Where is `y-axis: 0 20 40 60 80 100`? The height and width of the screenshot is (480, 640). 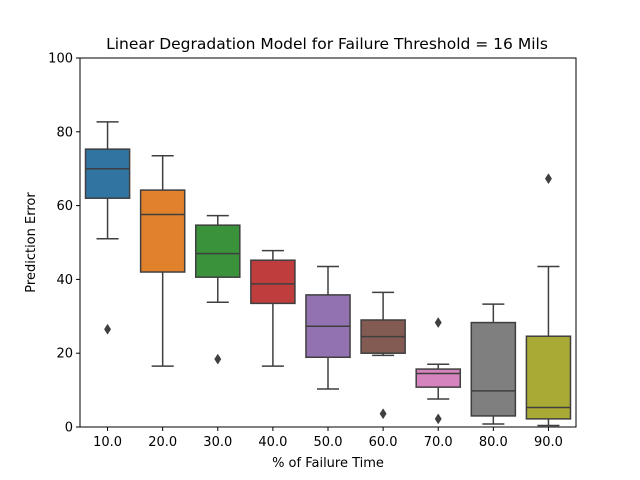
y-axis: 0 20 40 60 80 100 is located at coordinates (64, 244).